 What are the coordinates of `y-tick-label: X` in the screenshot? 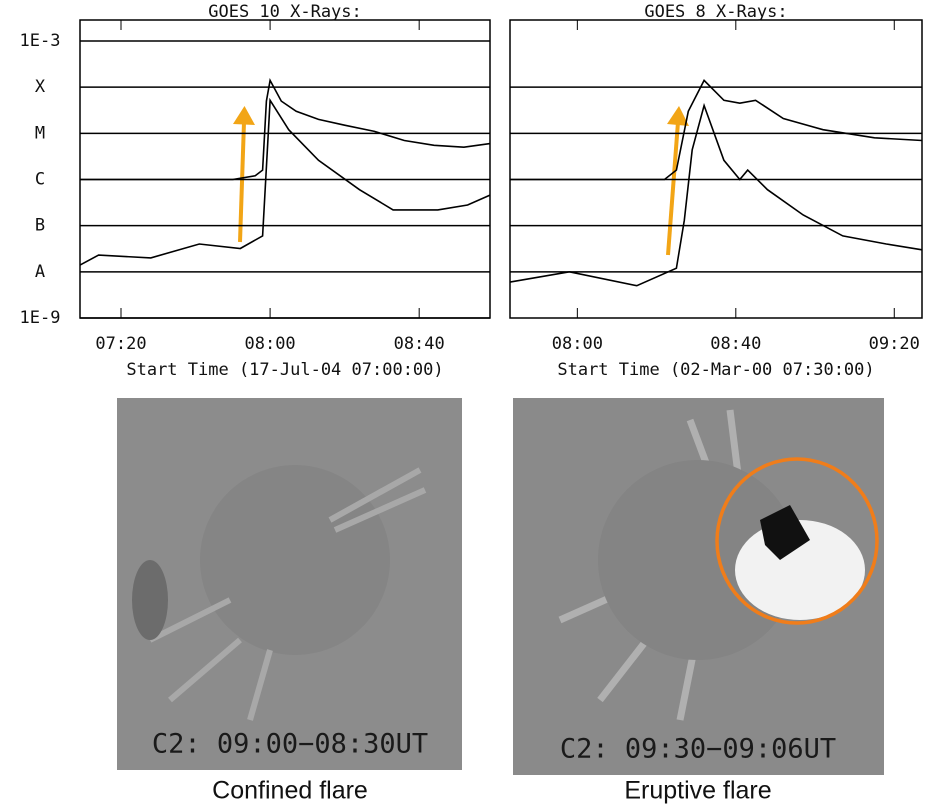 It's located at (40, 87).